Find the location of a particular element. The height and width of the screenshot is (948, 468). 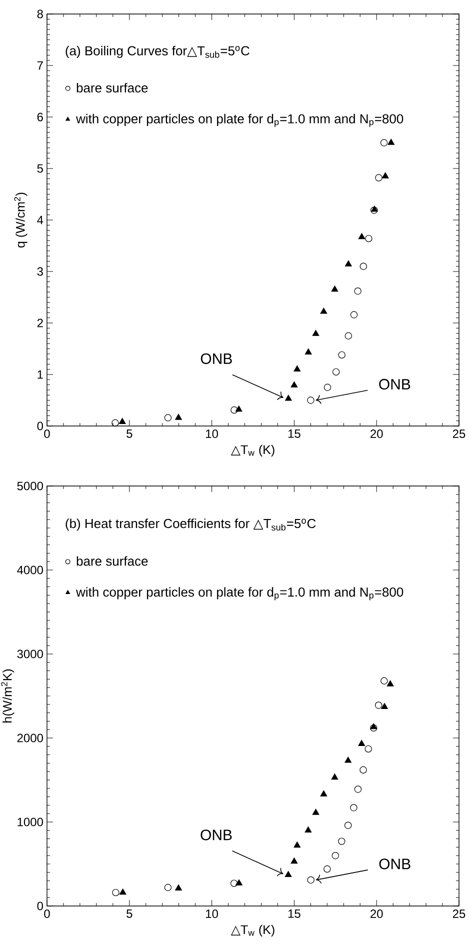

text: (a) Boiling Curves for△T$_{sub}$=5$^{o}$C is located at coordinates (158, 52).